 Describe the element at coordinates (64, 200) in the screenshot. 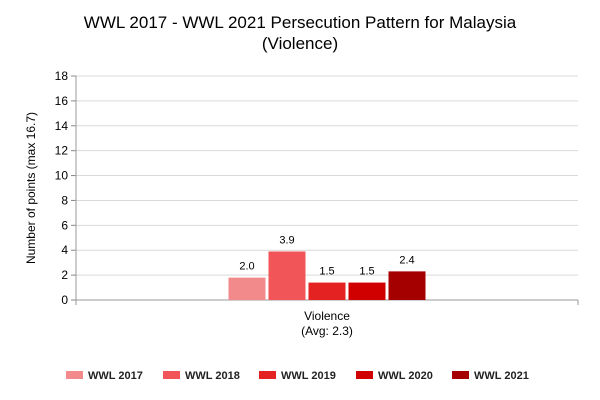

I see `y-tick-label: 8` at that location.